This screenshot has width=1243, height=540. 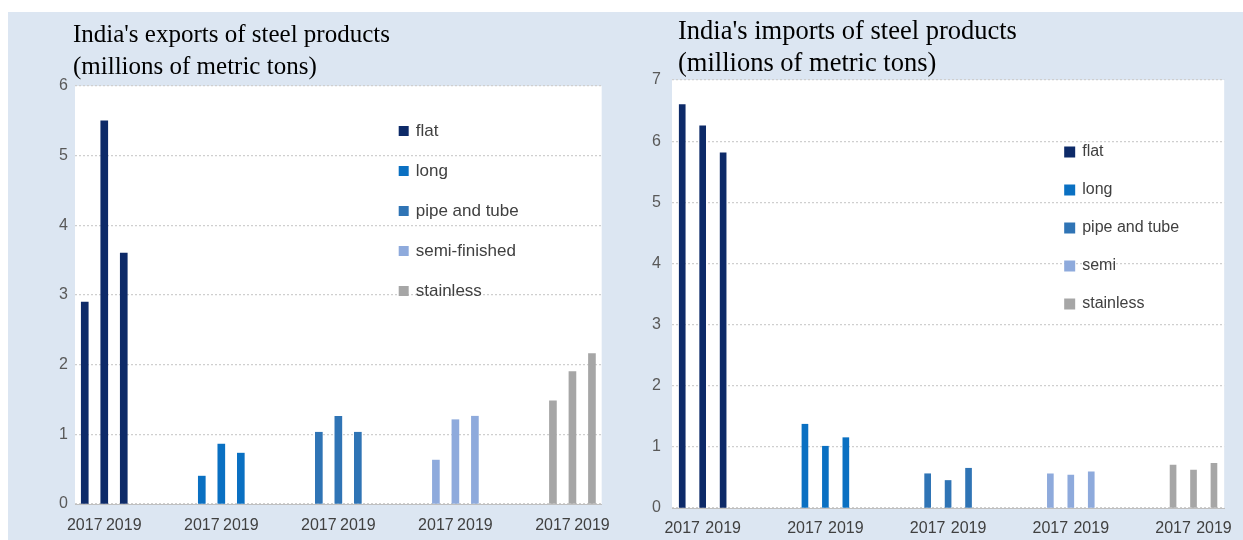 I want to click on chart-title: India's imports of steel products, so click(x=847, y=30).